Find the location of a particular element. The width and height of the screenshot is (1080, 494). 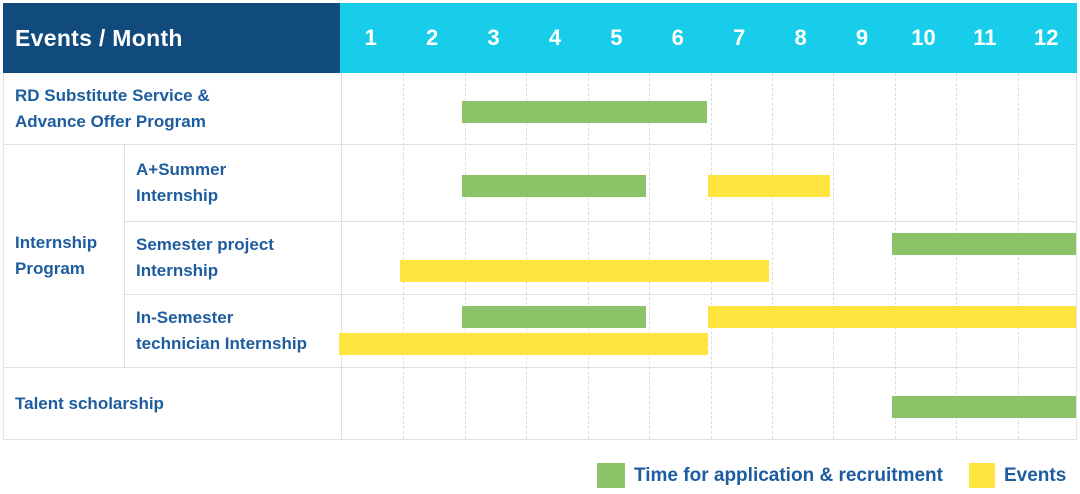

month-header-4: 4 is located at coordinates (555, 37).